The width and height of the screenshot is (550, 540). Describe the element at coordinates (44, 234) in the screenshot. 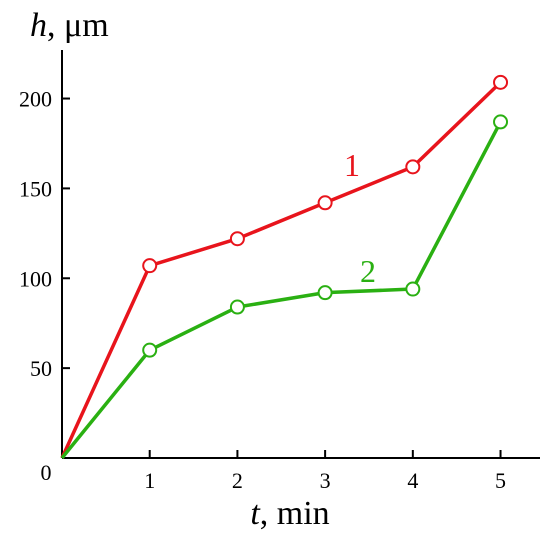

I see `y-ticks: 50 100 150 200` at that location.